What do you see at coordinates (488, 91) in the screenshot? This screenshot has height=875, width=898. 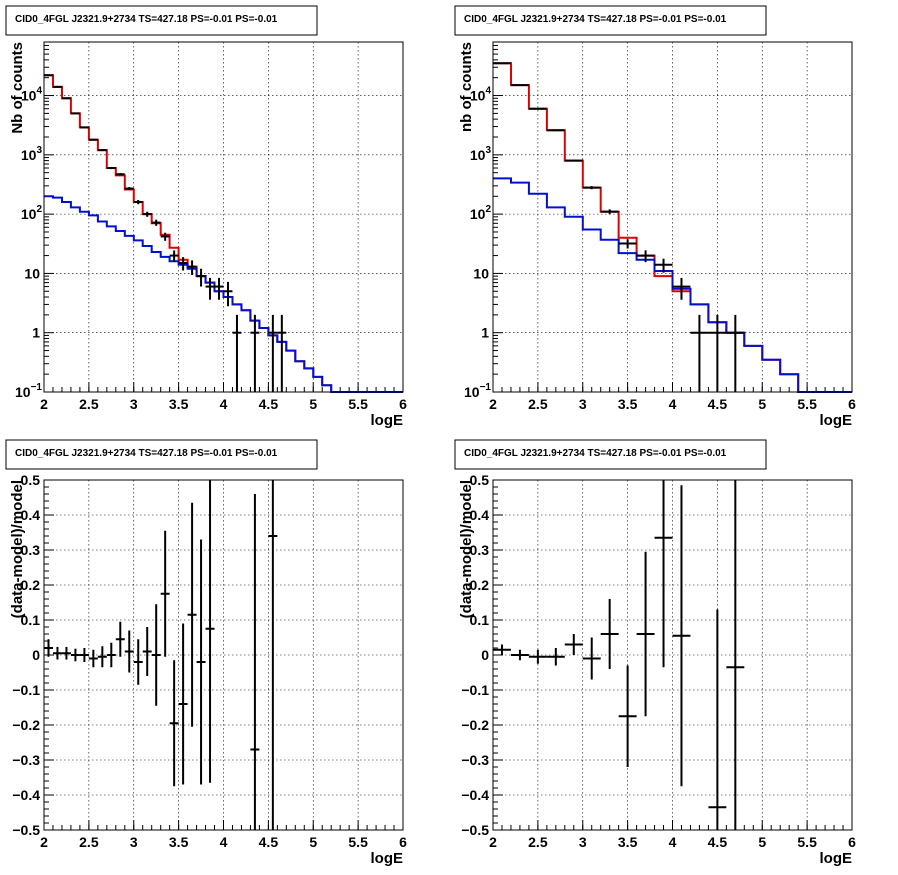 I see `y-tick-exponent: 4` at bounding box center [488, 91].